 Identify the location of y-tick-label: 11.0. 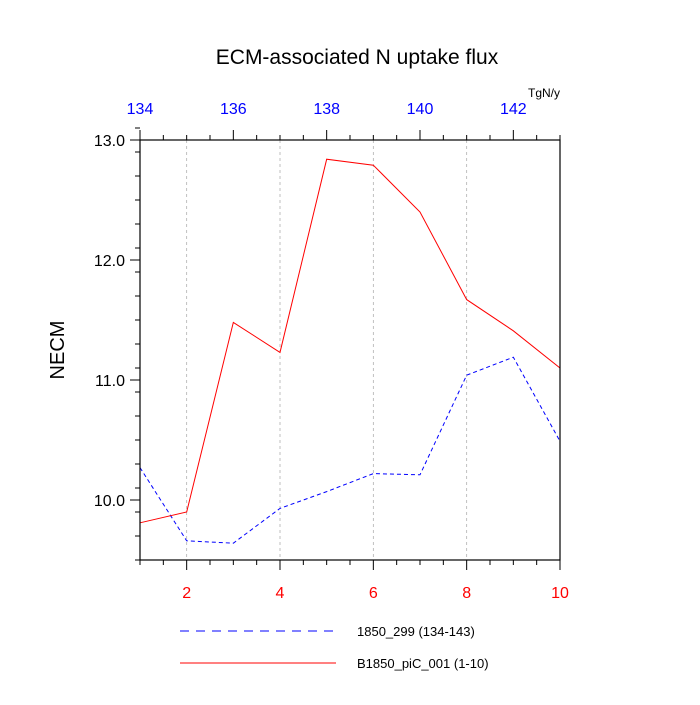
(110, 381).